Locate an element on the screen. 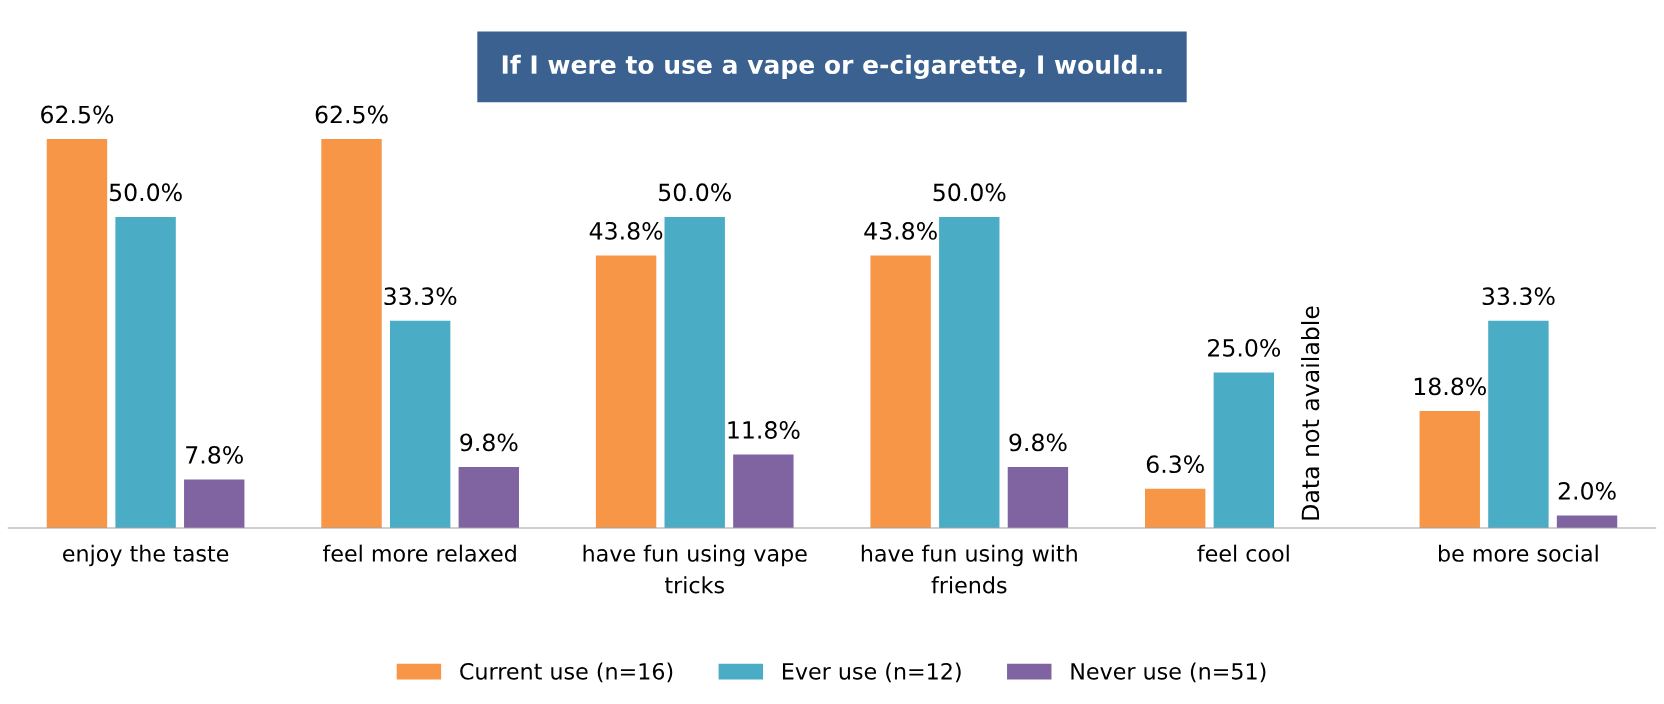  x-tick-label: feel cool is located at coordinates (1243, 553).